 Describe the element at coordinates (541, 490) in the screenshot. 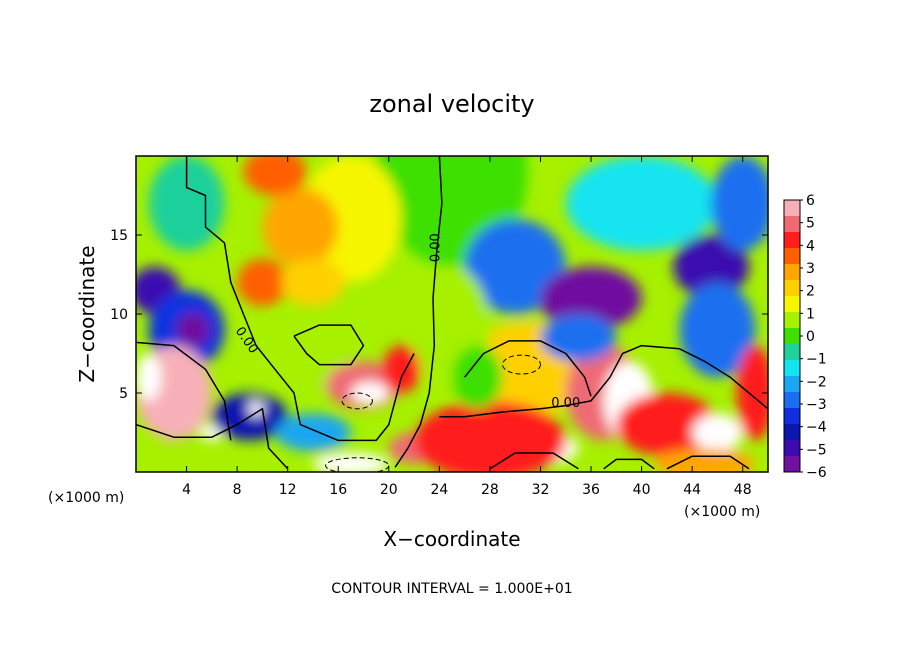

I see `x-tick-label: 32` at that location.